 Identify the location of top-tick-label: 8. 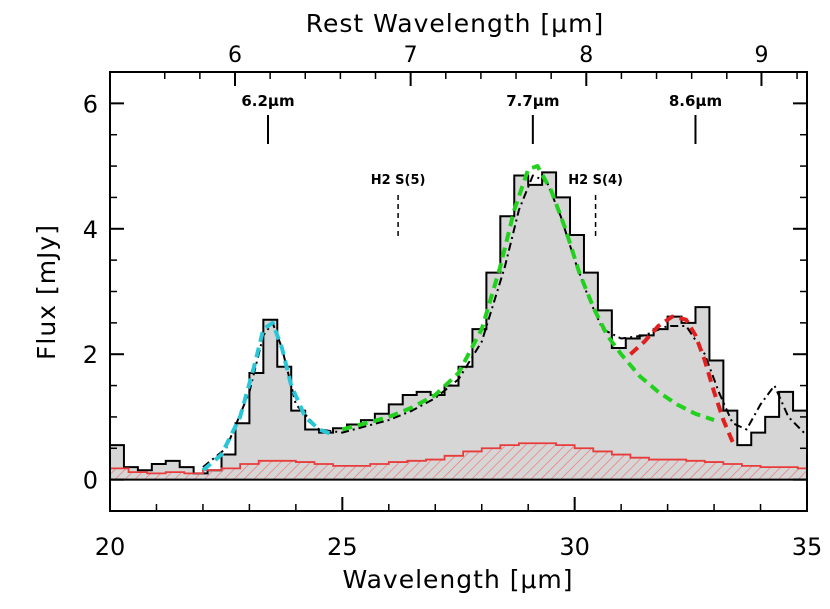
(586, 55).